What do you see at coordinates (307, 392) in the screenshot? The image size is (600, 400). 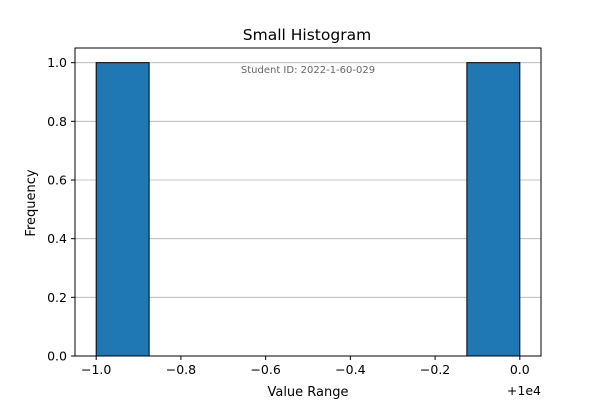 I see `x-axis-label: Value Range` at bounding box center [307, 392].